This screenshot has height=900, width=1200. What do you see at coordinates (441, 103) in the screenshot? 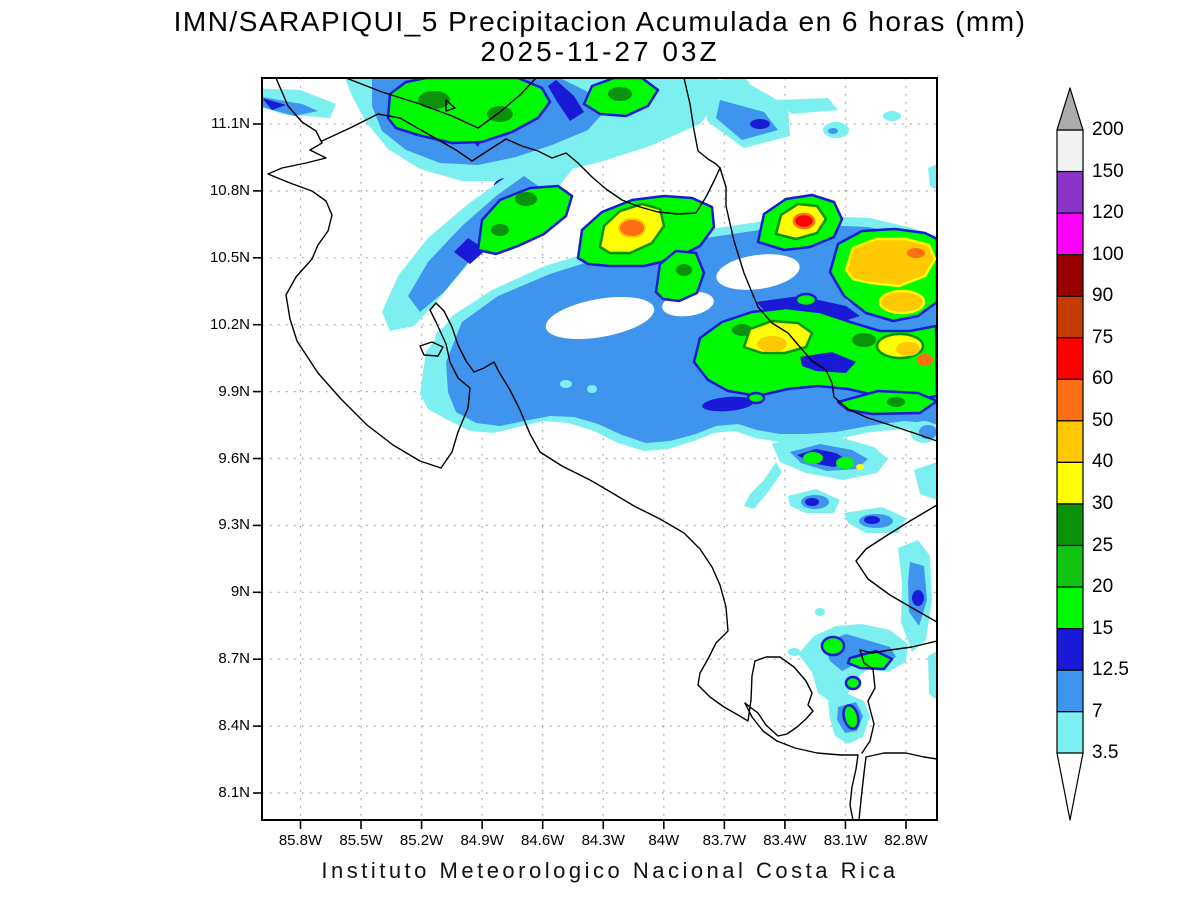
I see `lake-nicaragua-shore` at bounding box center [441, 103].